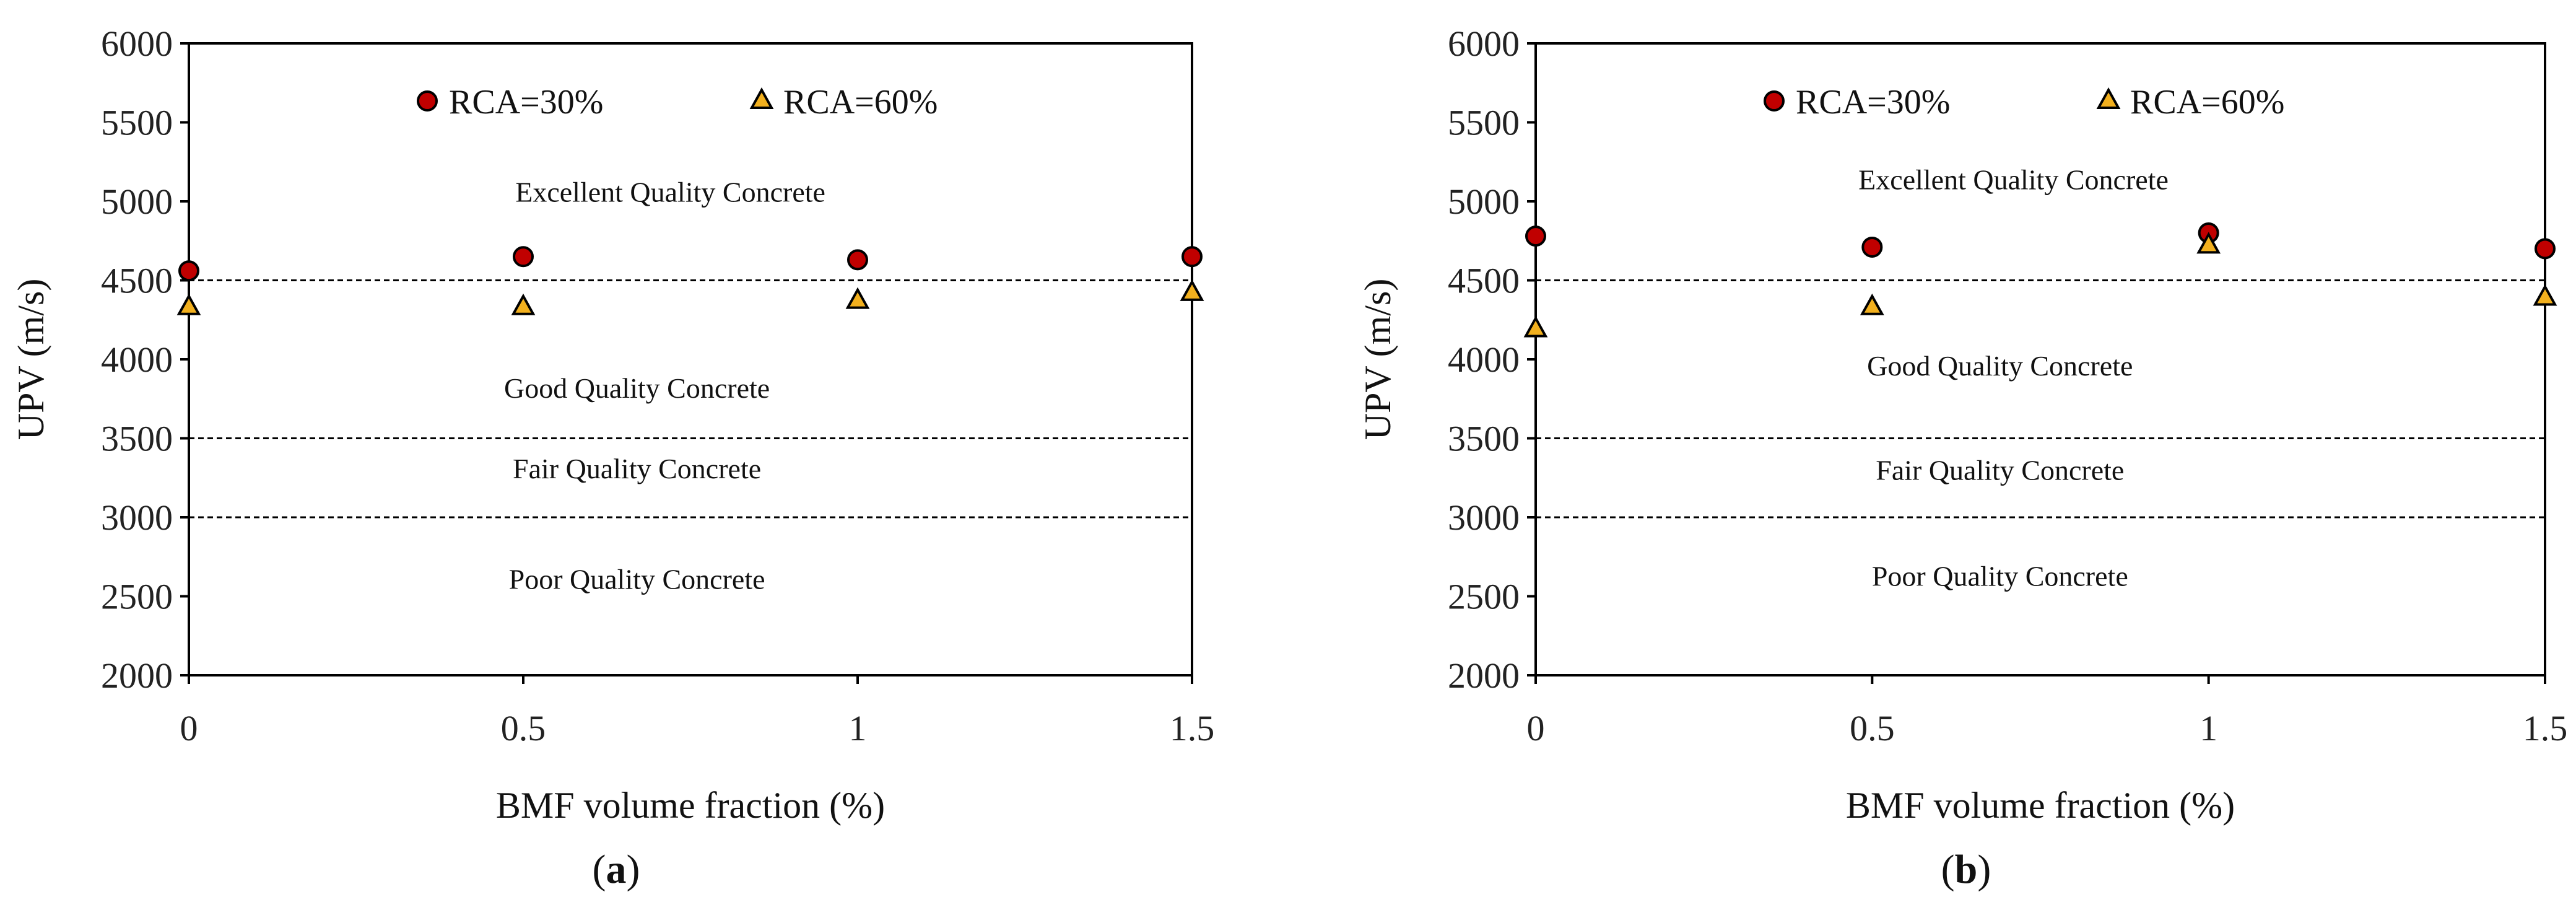  What do you see at coordinates (1966, 869) in the screenshot?
I see `panel-label: (b)` at bounding box center [1966, 869].